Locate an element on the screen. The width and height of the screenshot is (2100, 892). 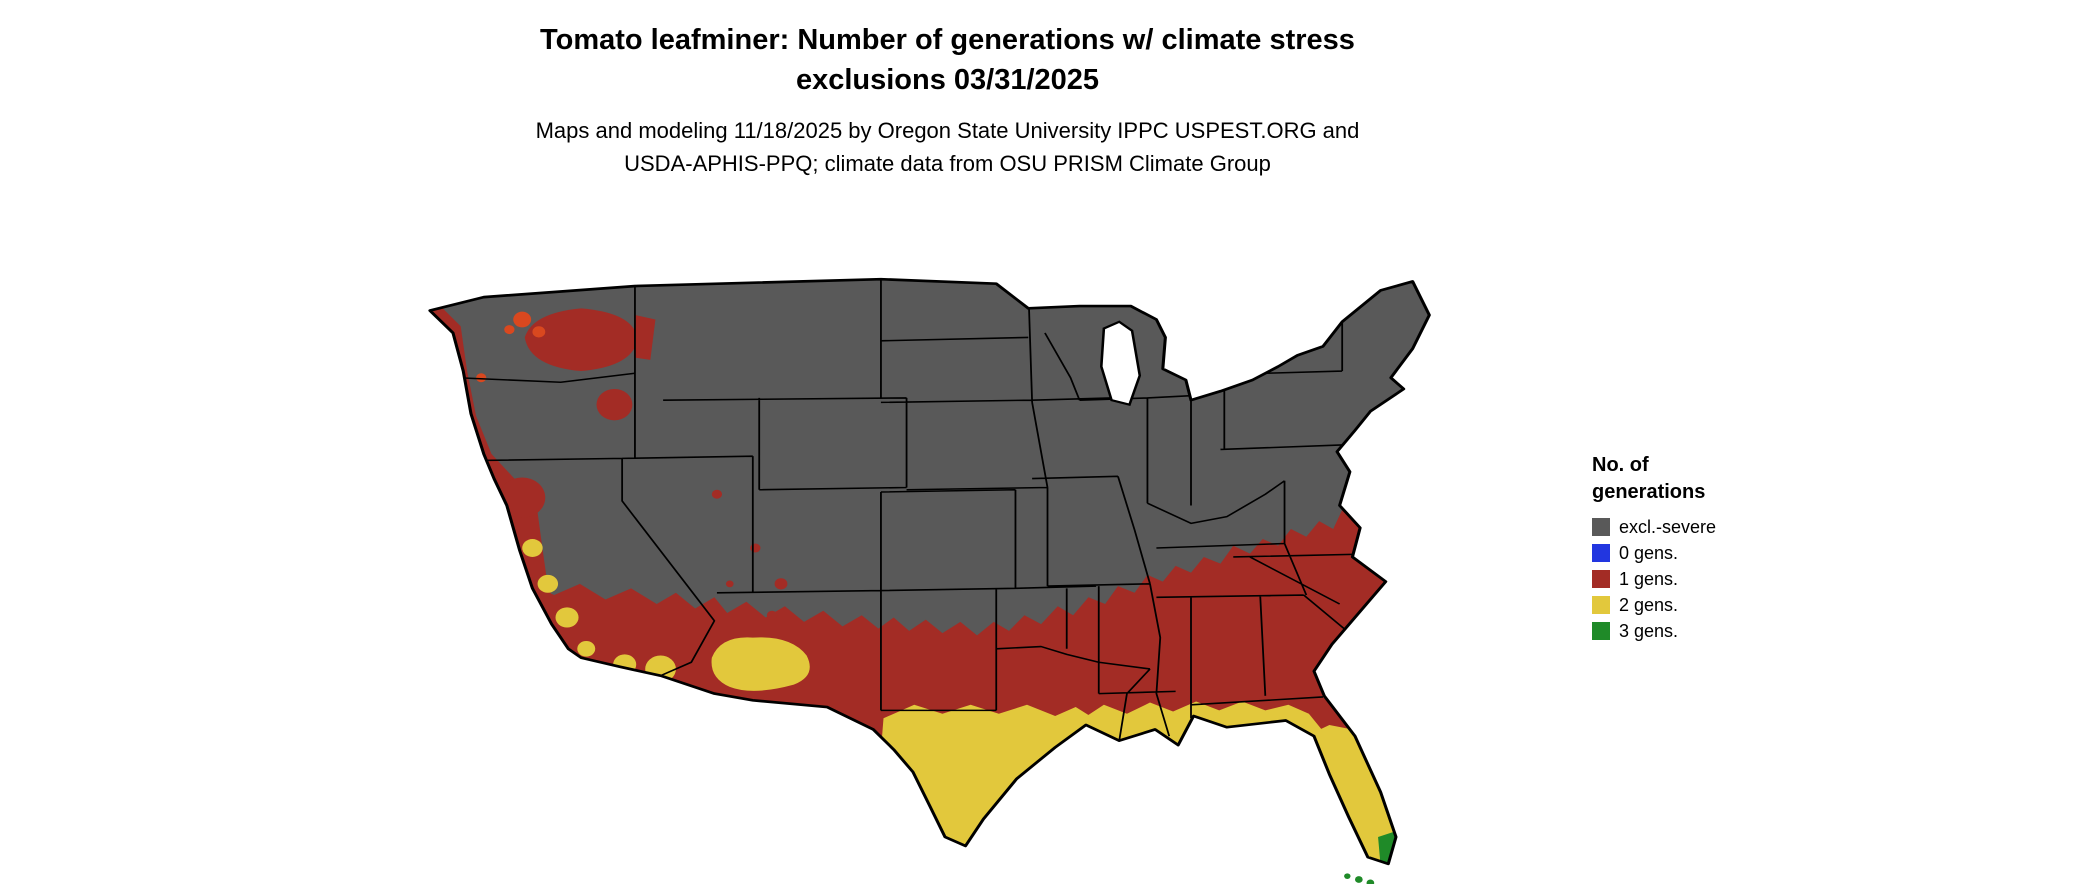
lake-michigan is located at coordinates (1121, 363).